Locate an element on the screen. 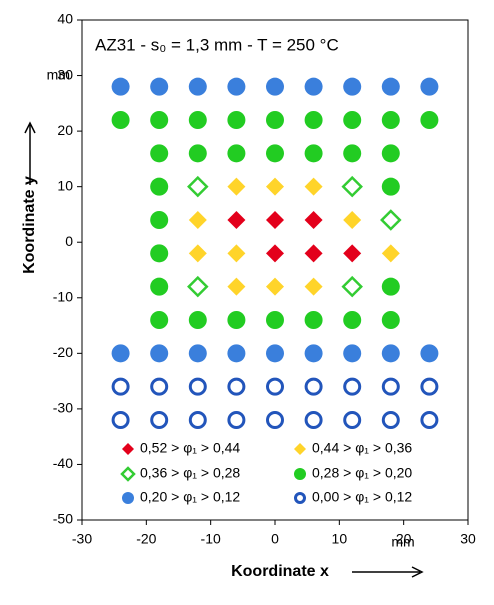 This screenshot has width=494, height=605. y-tick-label: -10 is located at coordinates (63, 296).